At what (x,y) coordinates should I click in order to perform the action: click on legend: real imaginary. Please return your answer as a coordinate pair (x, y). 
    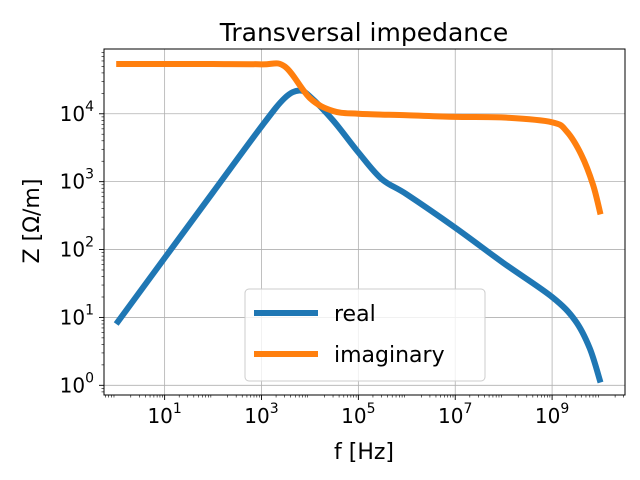
    Looking at the image, I should click on (365, 335).